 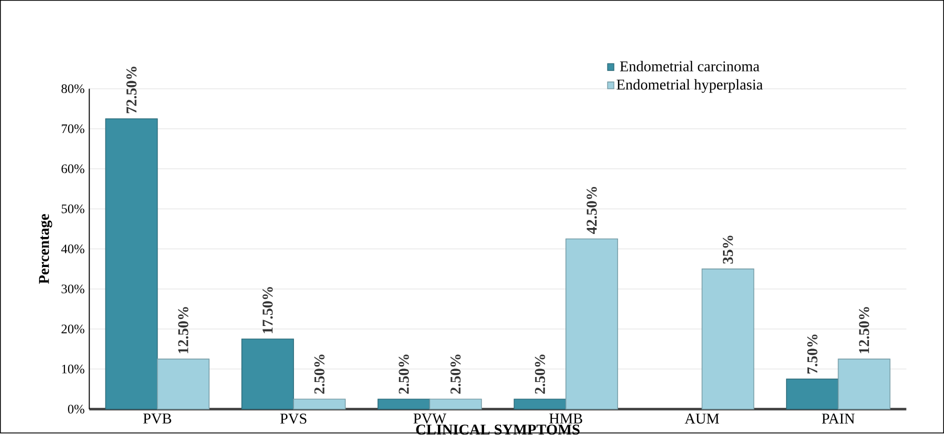 What do you see at coordinates (498, 429) in the screenshot?
I see `x-axis-title: CLINICAL SYMPTOMS` at bounding box center [498, 429].